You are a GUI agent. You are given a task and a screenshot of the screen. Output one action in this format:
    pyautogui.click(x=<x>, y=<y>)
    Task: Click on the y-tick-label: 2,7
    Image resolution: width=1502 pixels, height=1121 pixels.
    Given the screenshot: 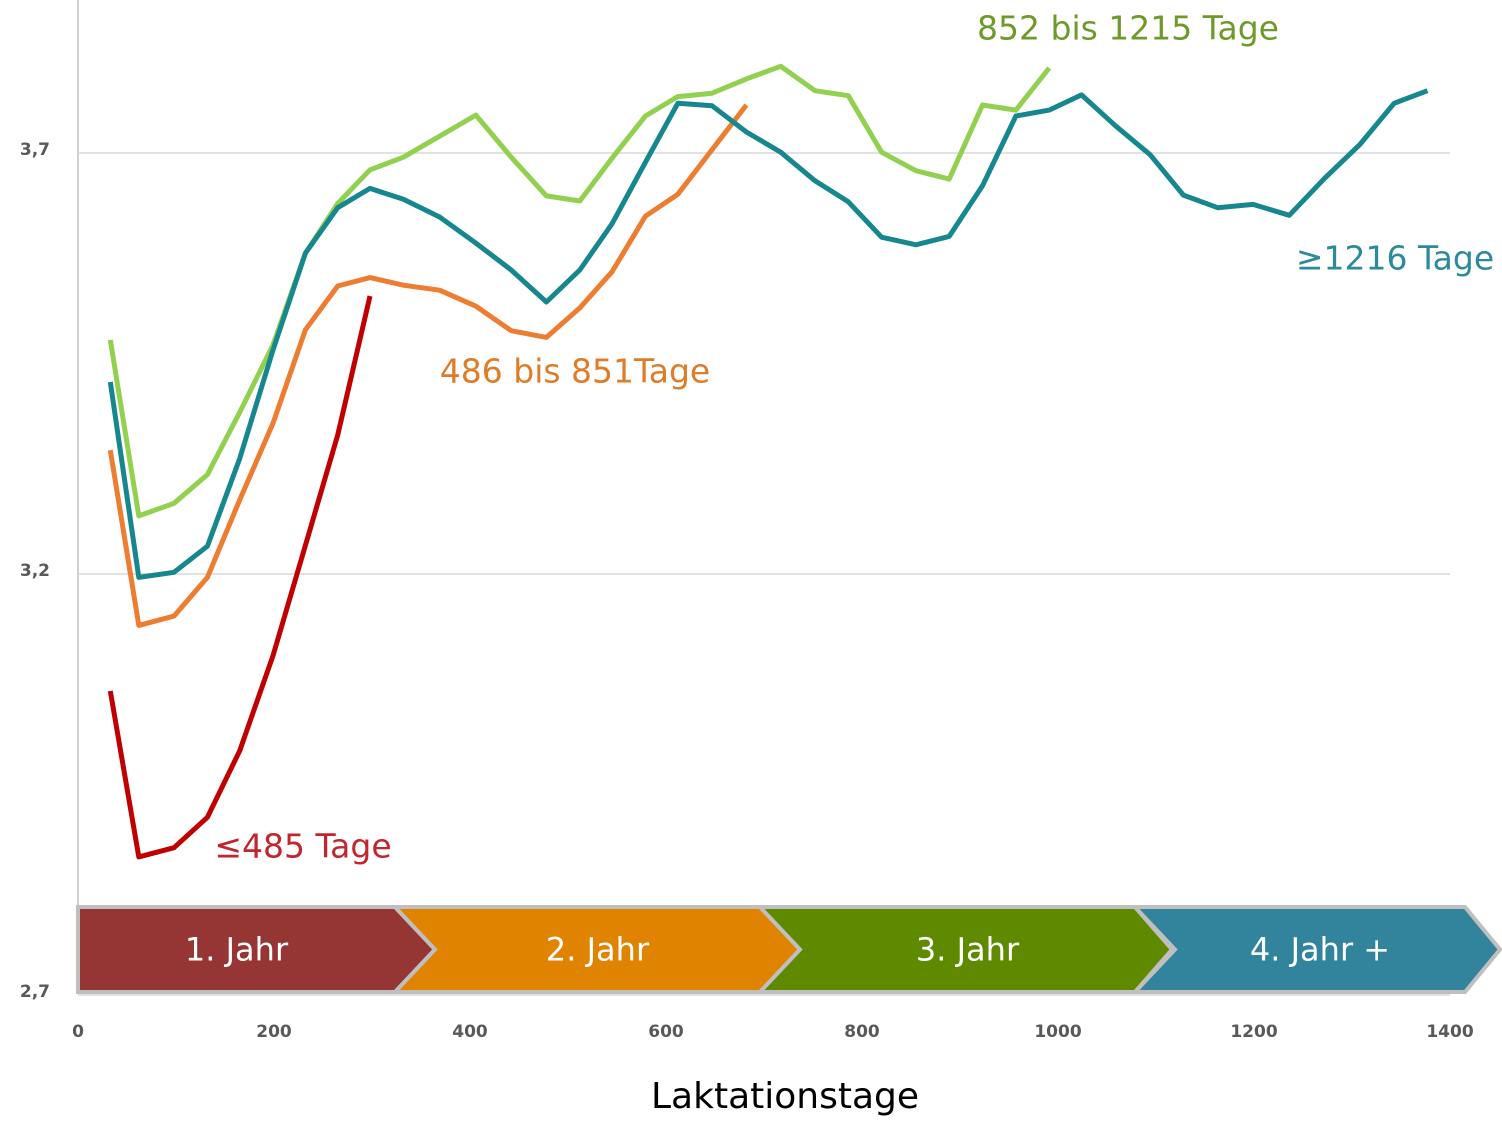 What is the action you would take?
    pyautogui.click(x=35, y=992)
    